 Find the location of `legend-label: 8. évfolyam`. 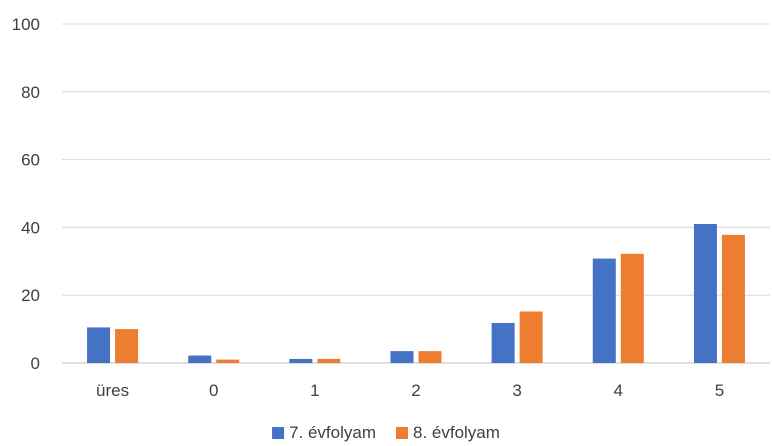

legend-label: 8. évfolyam is located at coordinates (456, 432).